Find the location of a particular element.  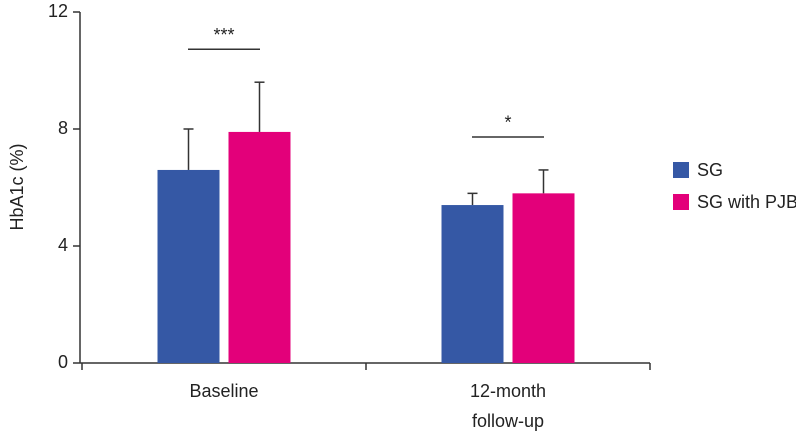

legend-label: SG with PJB is located at coordinates (746, 202).